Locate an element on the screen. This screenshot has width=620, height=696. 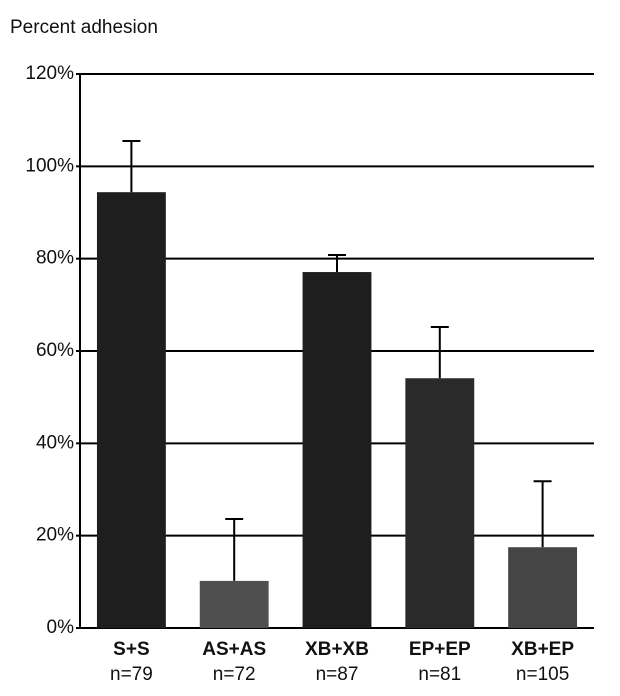
sample-size-label: n=79 is located at coordinates (131, 674).